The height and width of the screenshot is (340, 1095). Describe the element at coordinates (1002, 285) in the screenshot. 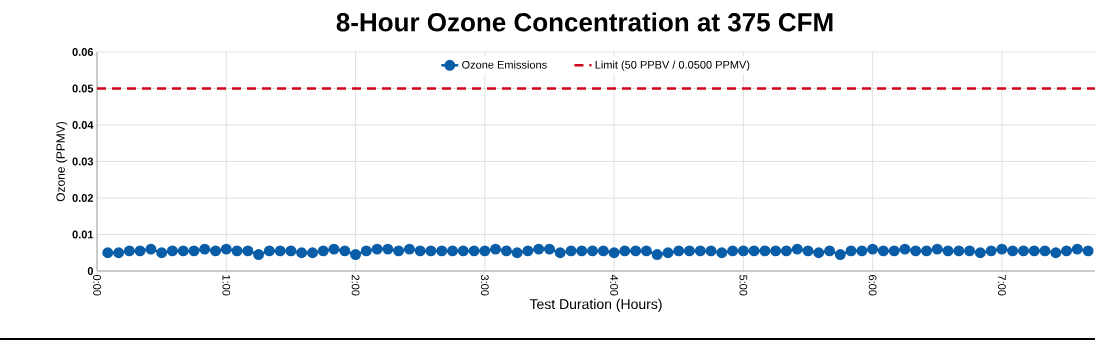

I see `x-tick-label: 7:00` at that location.